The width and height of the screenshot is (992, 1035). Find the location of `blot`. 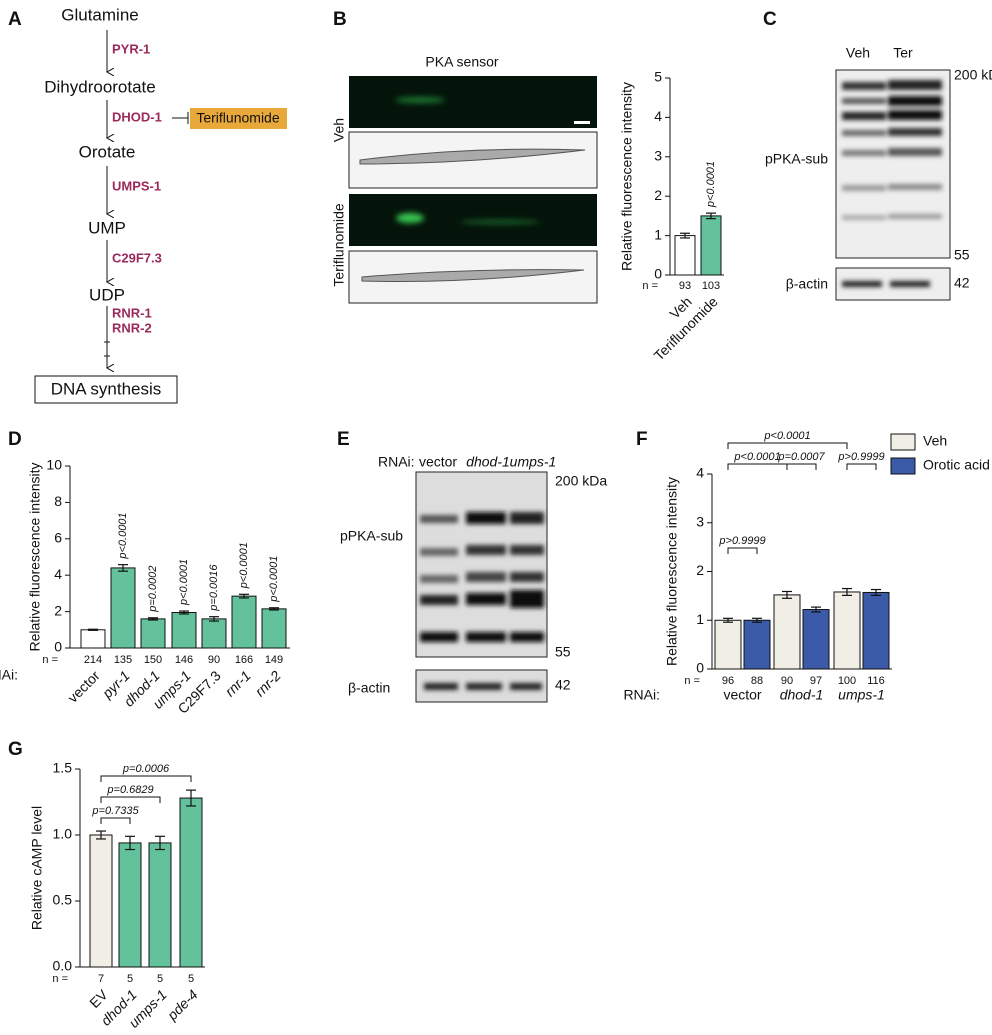

blot is located at coordinates (481, 564).